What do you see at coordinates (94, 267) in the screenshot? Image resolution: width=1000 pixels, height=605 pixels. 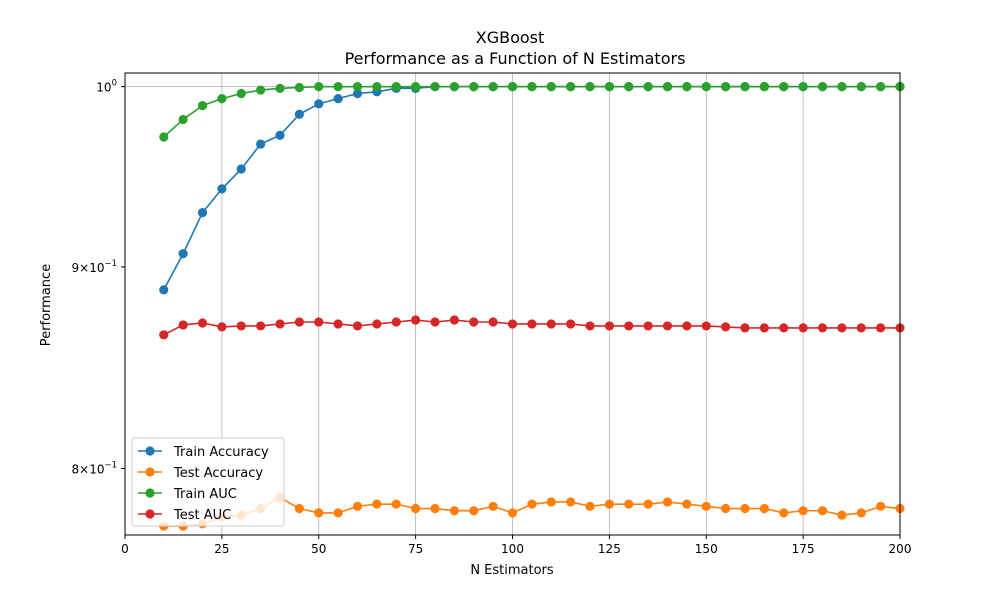 I see `y-tick-label: 9×10⁻¹` at bounding box center [94, 267].